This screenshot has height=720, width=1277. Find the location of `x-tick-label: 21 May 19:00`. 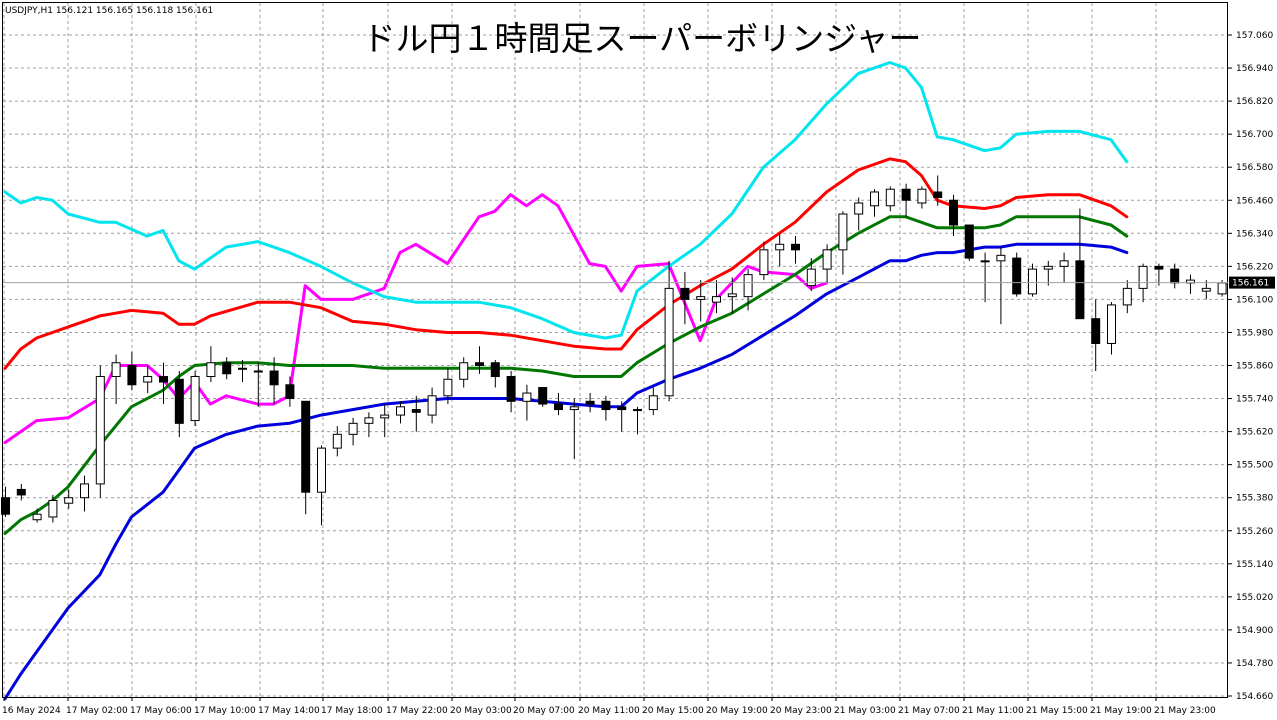

x-tick-label: 21 May 19:00 is located at coordinates (1121, 711).